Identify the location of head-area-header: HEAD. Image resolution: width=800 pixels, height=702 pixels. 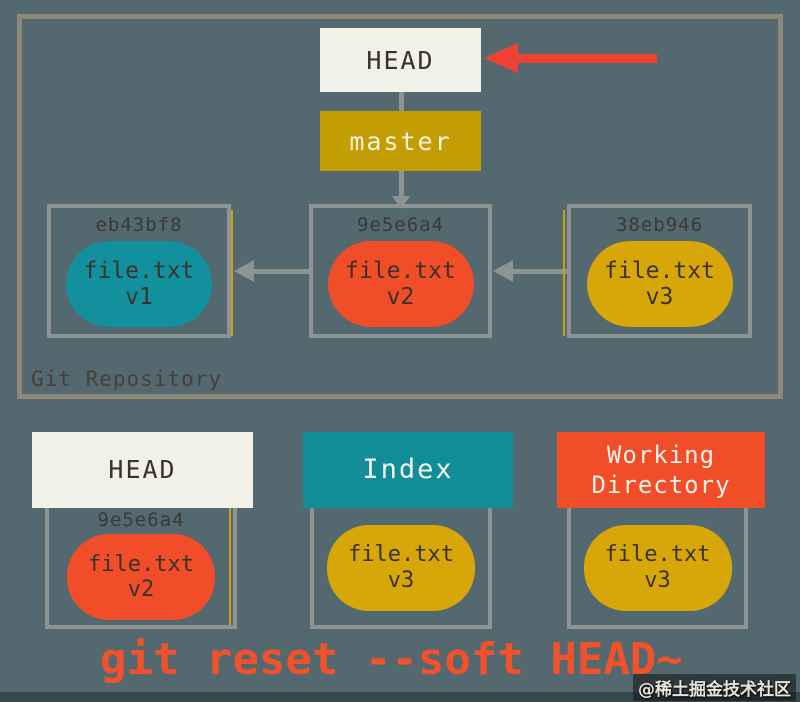
(142, 470).